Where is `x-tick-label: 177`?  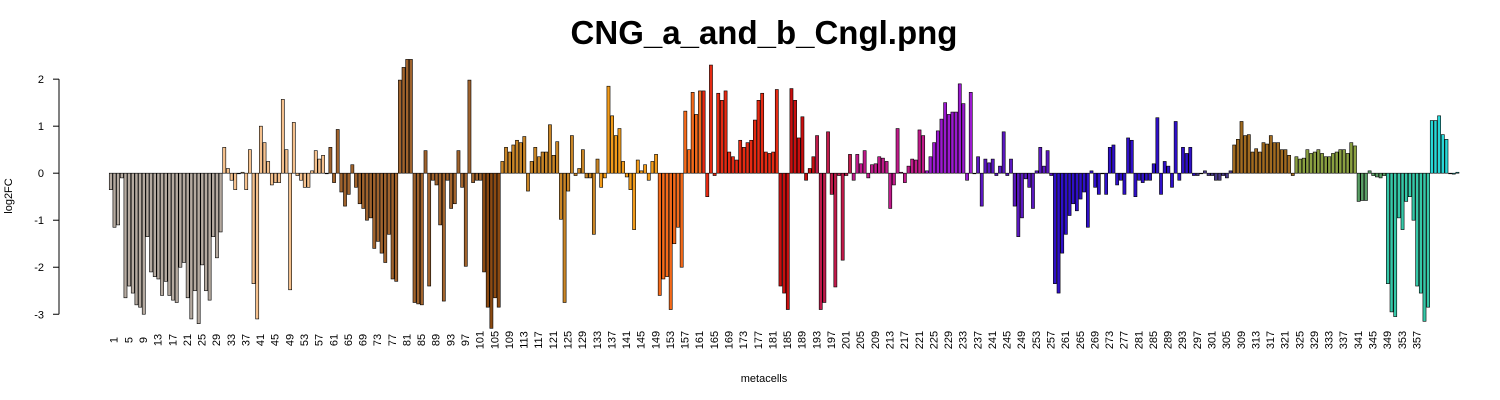
x-tick-label: 177 is located at coordinates (759, 340).